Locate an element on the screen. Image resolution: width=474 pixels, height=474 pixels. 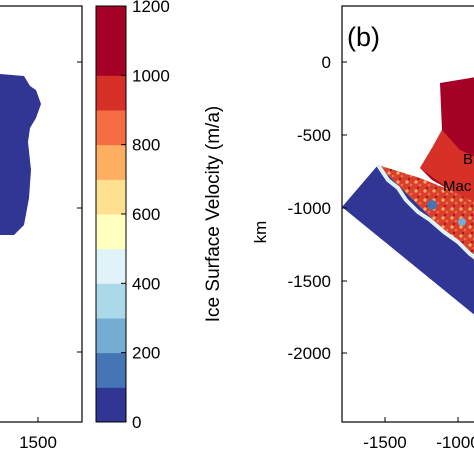
panel-b-ocean-strip is located at coordinates (408, 240).